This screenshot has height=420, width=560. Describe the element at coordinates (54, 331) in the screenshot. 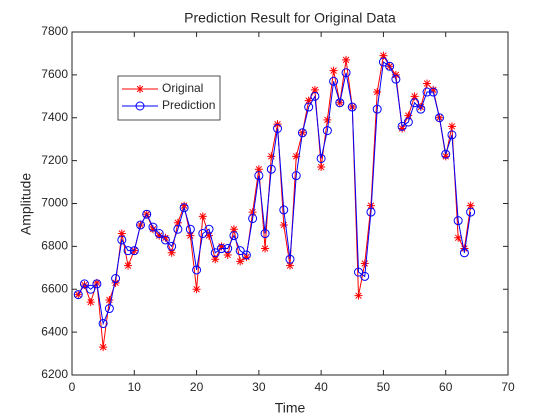

I see `y-tick-label: 6400` at that location.